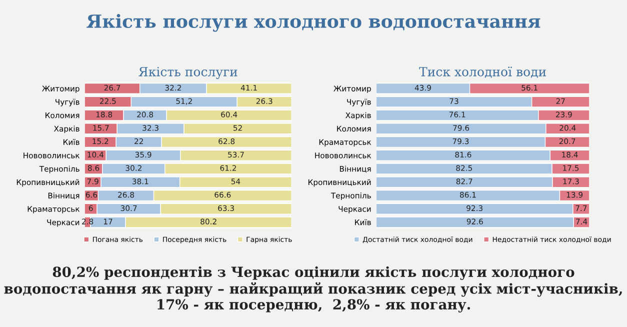  What do you see at coordinates (188, 72) in the screenshot?
I see `chart-title: Якість послуги` at bounding box center [188, 72].